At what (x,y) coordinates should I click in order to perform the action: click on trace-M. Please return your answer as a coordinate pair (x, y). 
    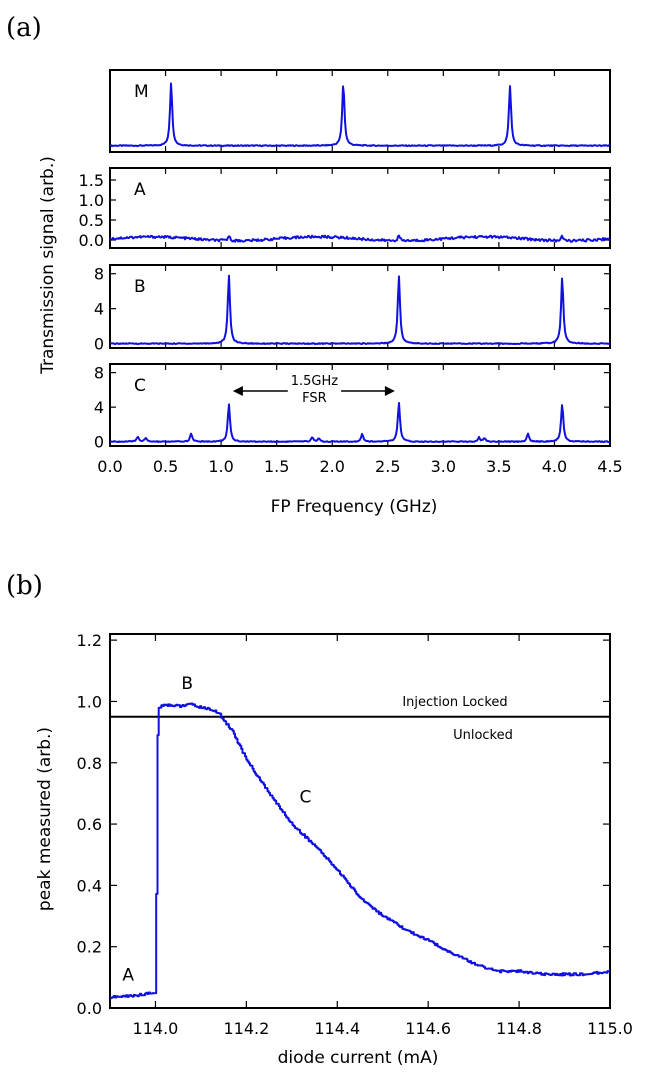
    Looking at the image, I should click on (360, 115).